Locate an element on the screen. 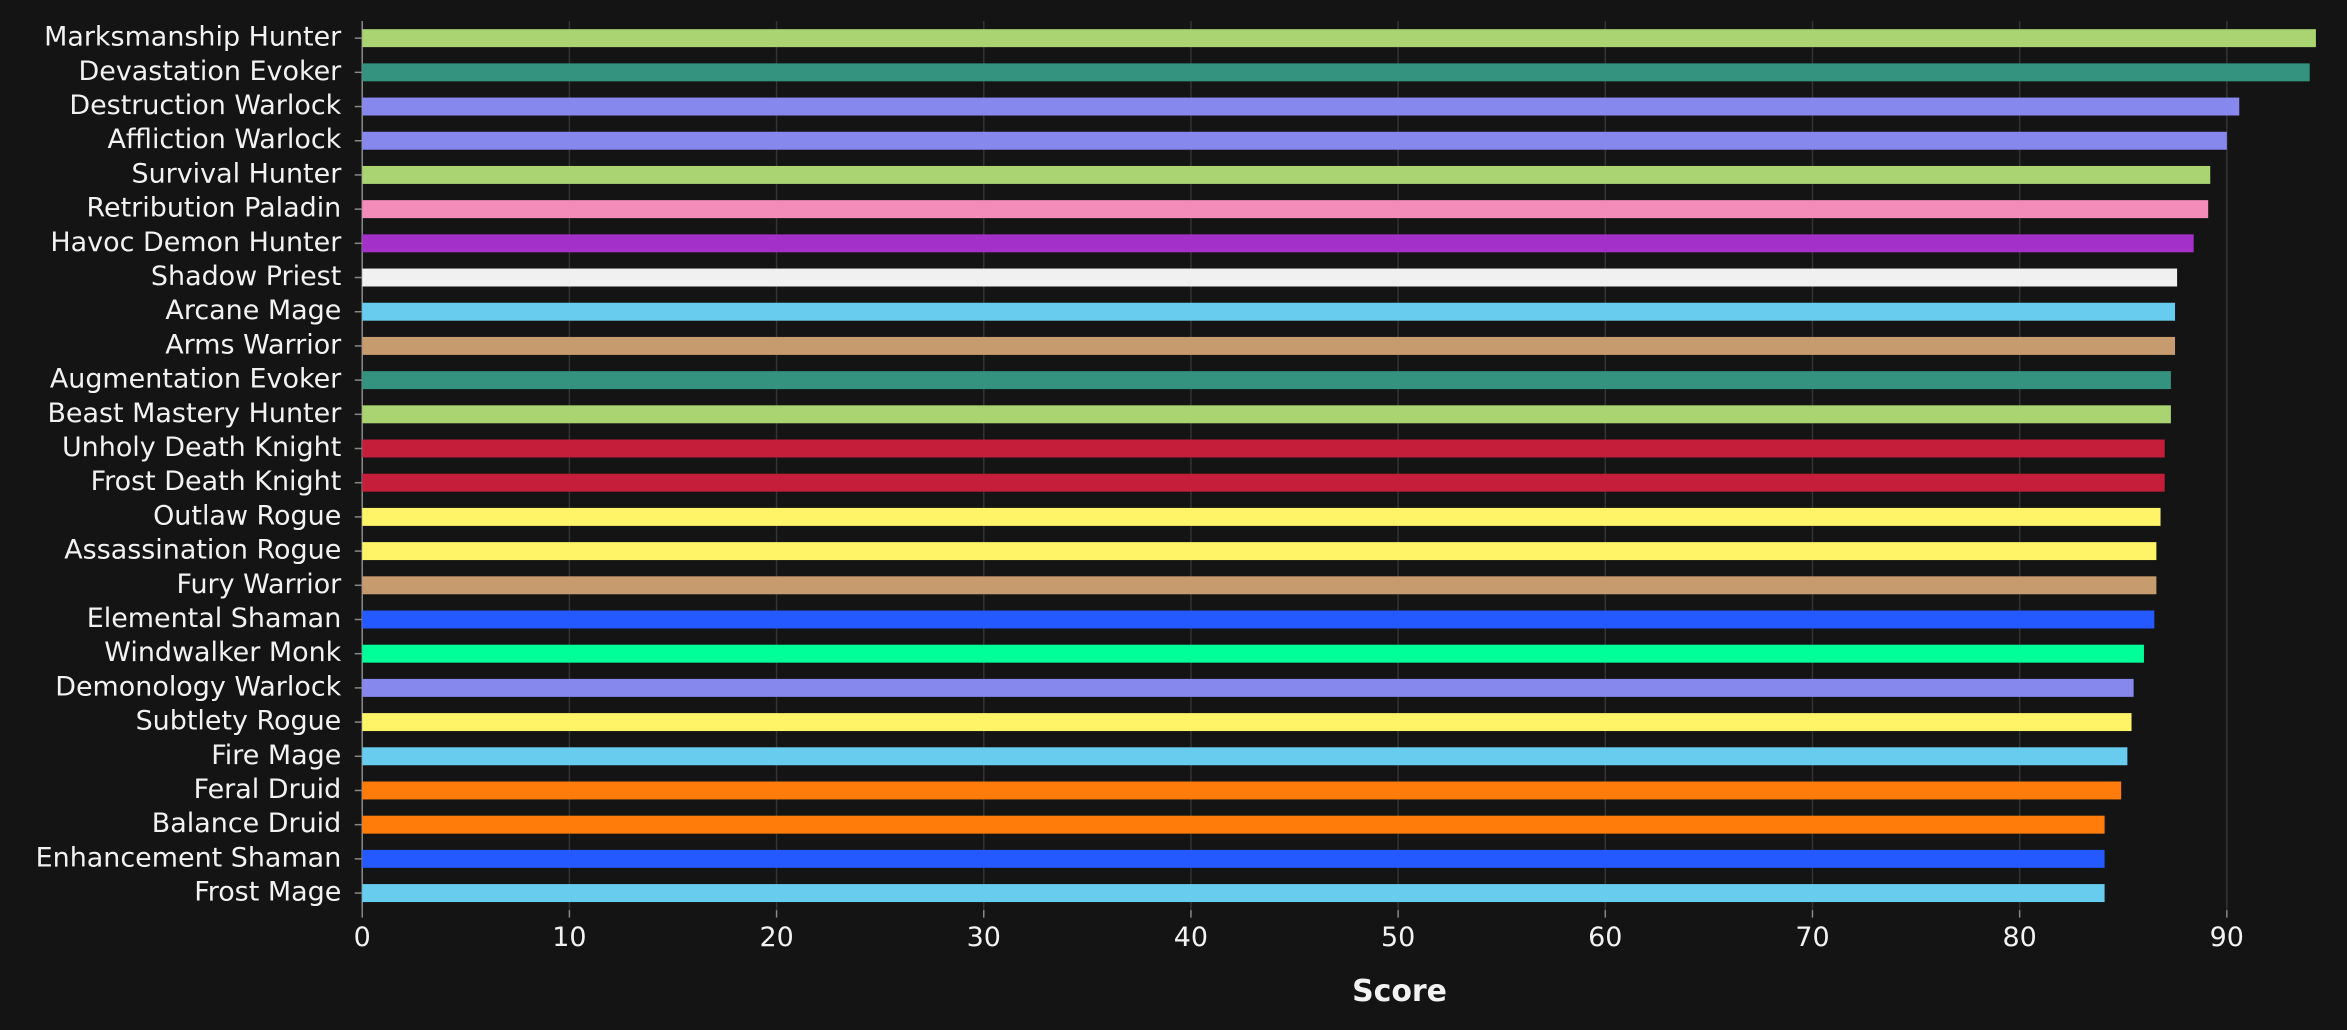  y-tick-label: Fire Mage is located at coordinates (276, 755).